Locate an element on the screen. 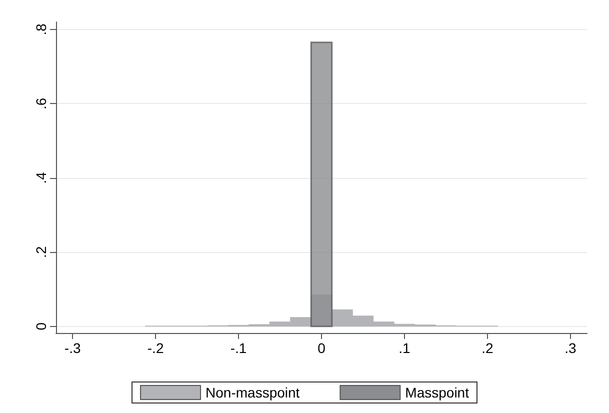  x-tick-label: .3 is located at coordinates (570, 348).